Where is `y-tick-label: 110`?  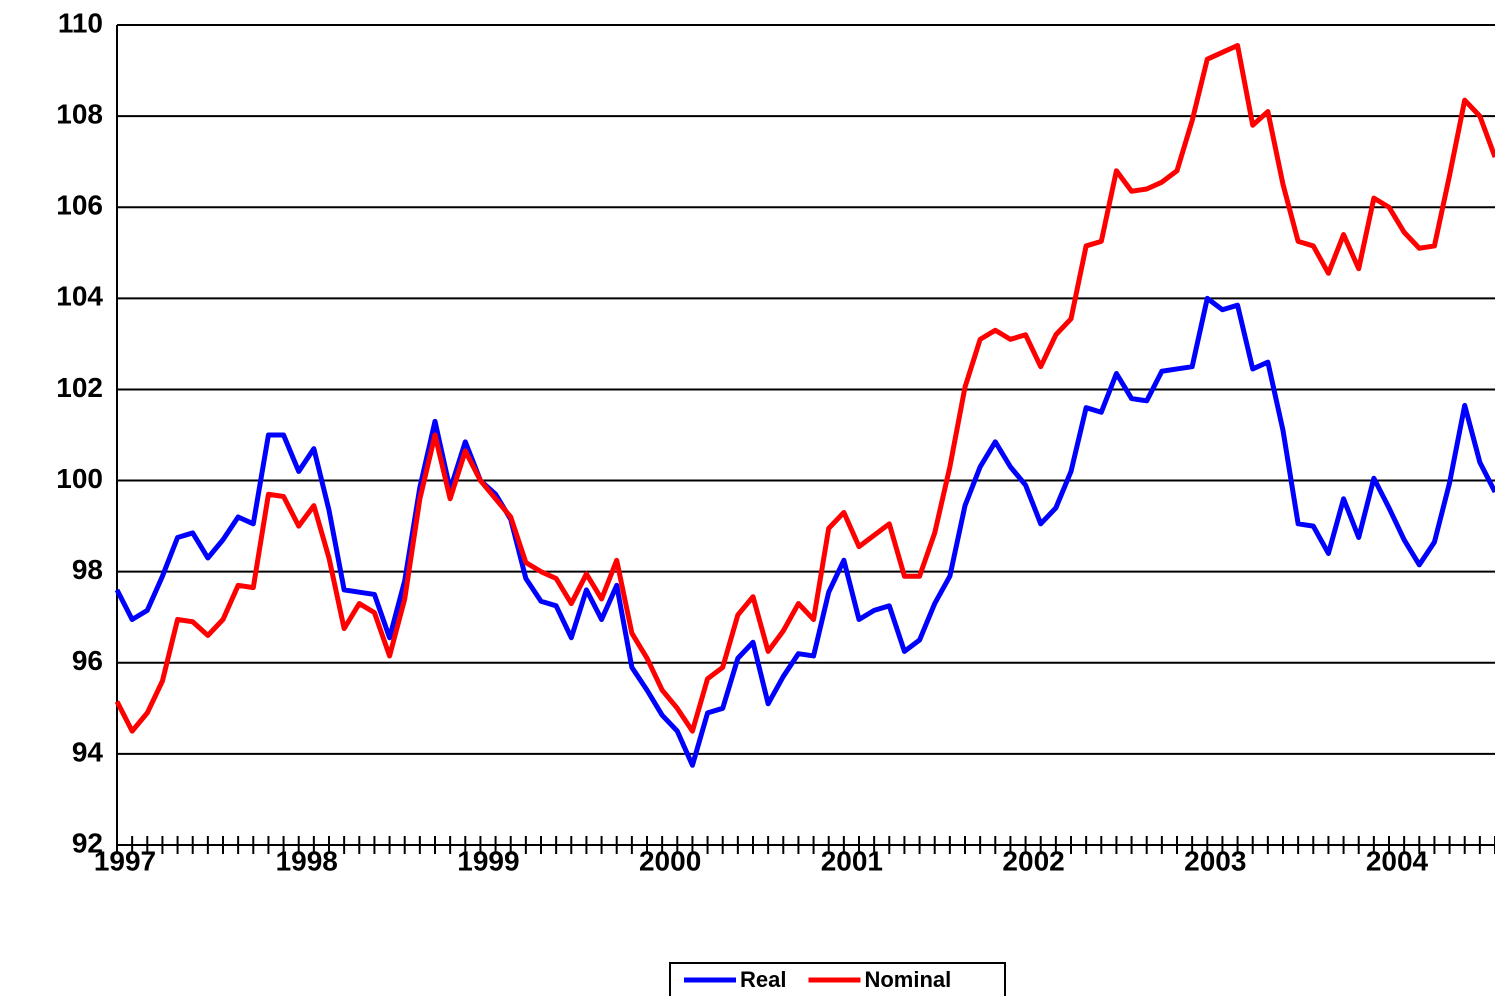
y-tick-label: 110 is located at coordinates (80, 22).